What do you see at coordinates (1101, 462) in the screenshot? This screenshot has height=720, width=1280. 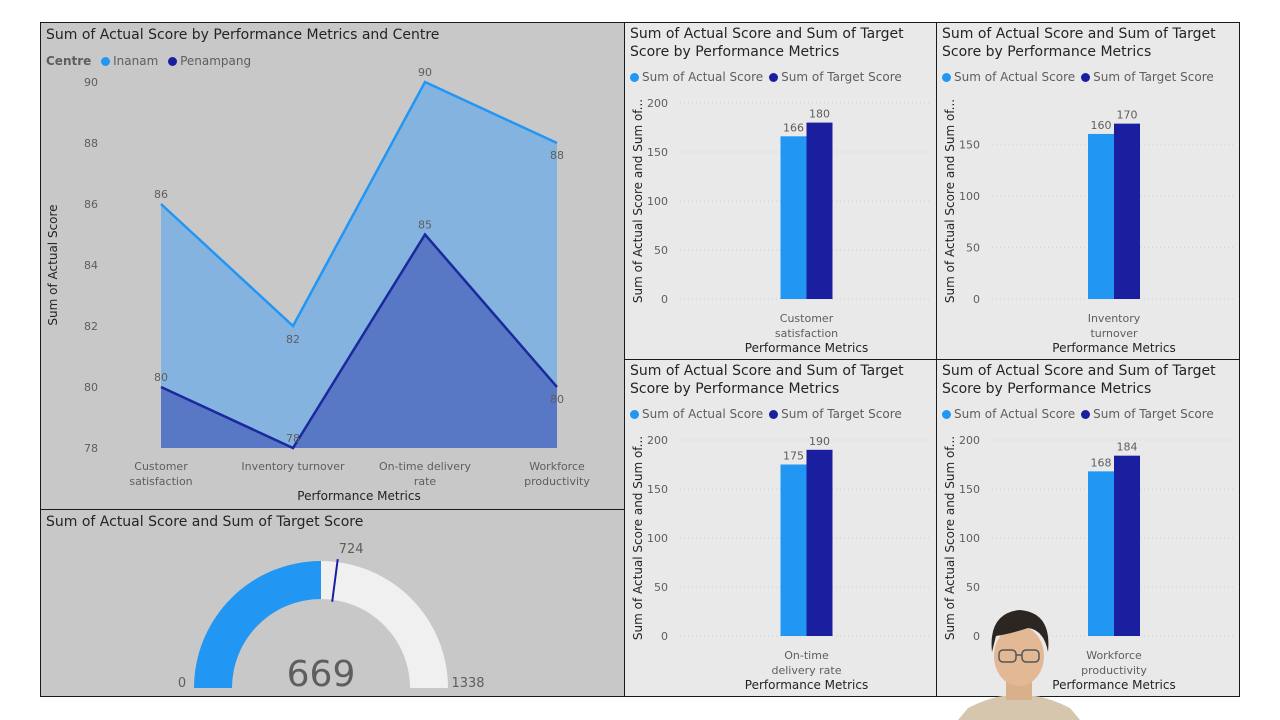 I see `bar-data-label: 168` at bounding box center [1101, 462].